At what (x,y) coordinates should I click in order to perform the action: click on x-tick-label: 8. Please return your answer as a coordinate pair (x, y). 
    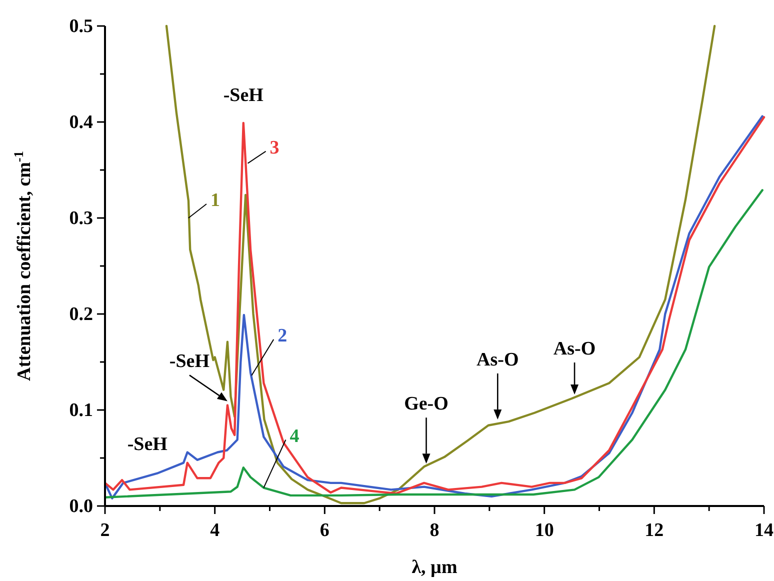
    Looking at the image, I should click on (435, 530).